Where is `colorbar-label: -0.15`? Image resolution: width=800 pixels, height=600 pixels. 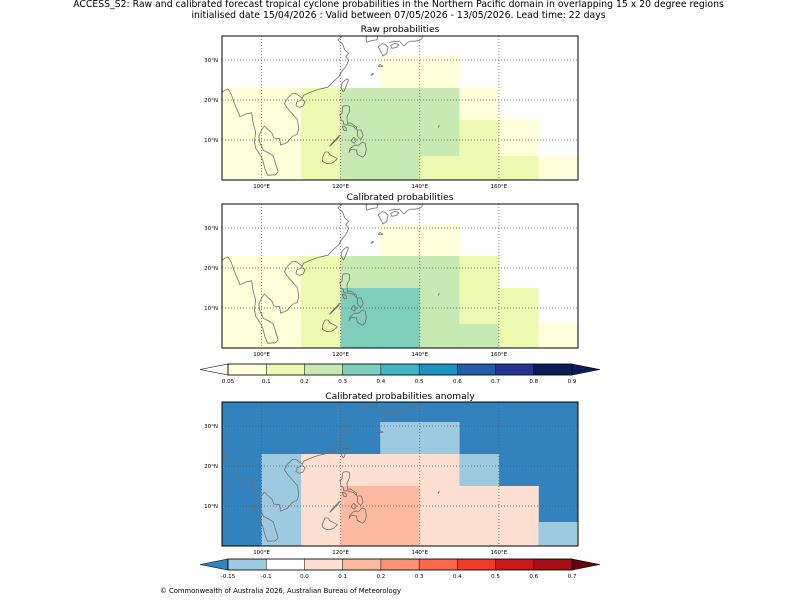 colorbar-label: -0.15 is located at coordinates (228, 577).